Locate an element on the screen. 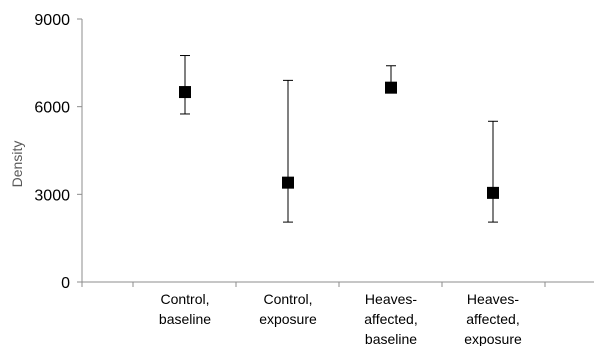 This screenshot has height=346, width=594. y-tick-label: 6000 is located at coordinates (52, 108).